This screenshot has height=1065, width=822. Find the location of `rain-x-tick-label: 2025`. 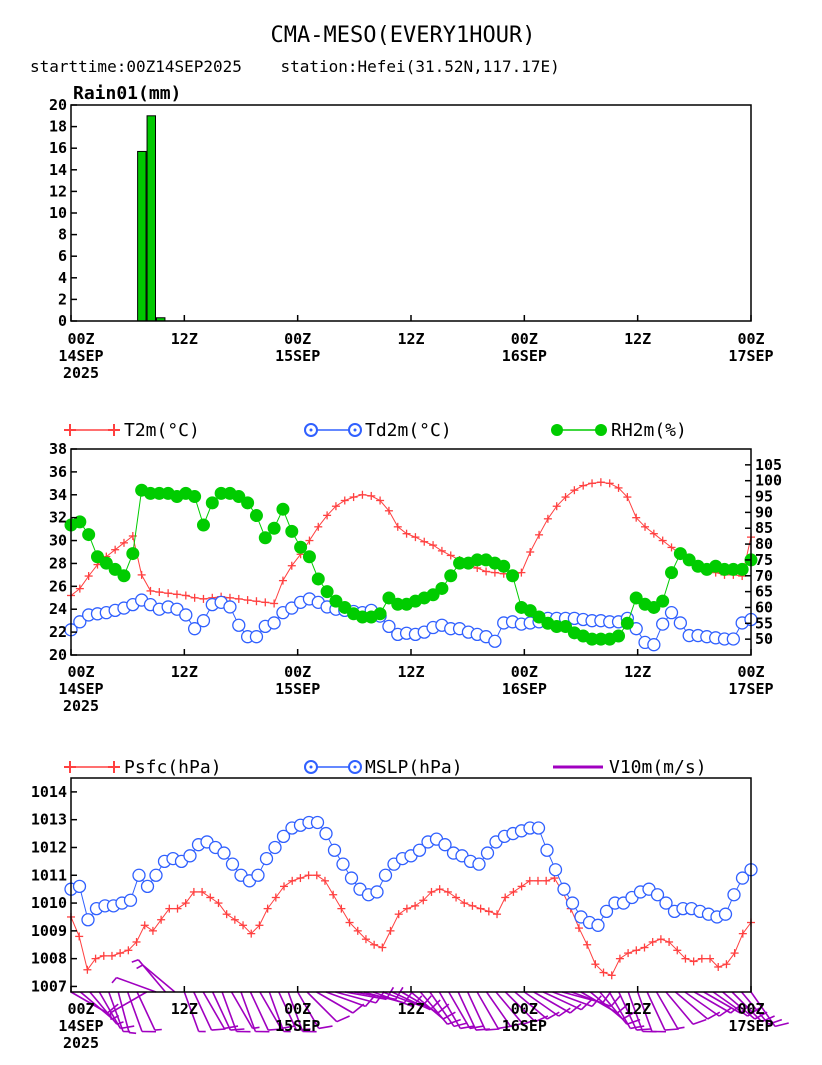

rain-x-tick-label: 2025 is located at coordinates (81, 373).